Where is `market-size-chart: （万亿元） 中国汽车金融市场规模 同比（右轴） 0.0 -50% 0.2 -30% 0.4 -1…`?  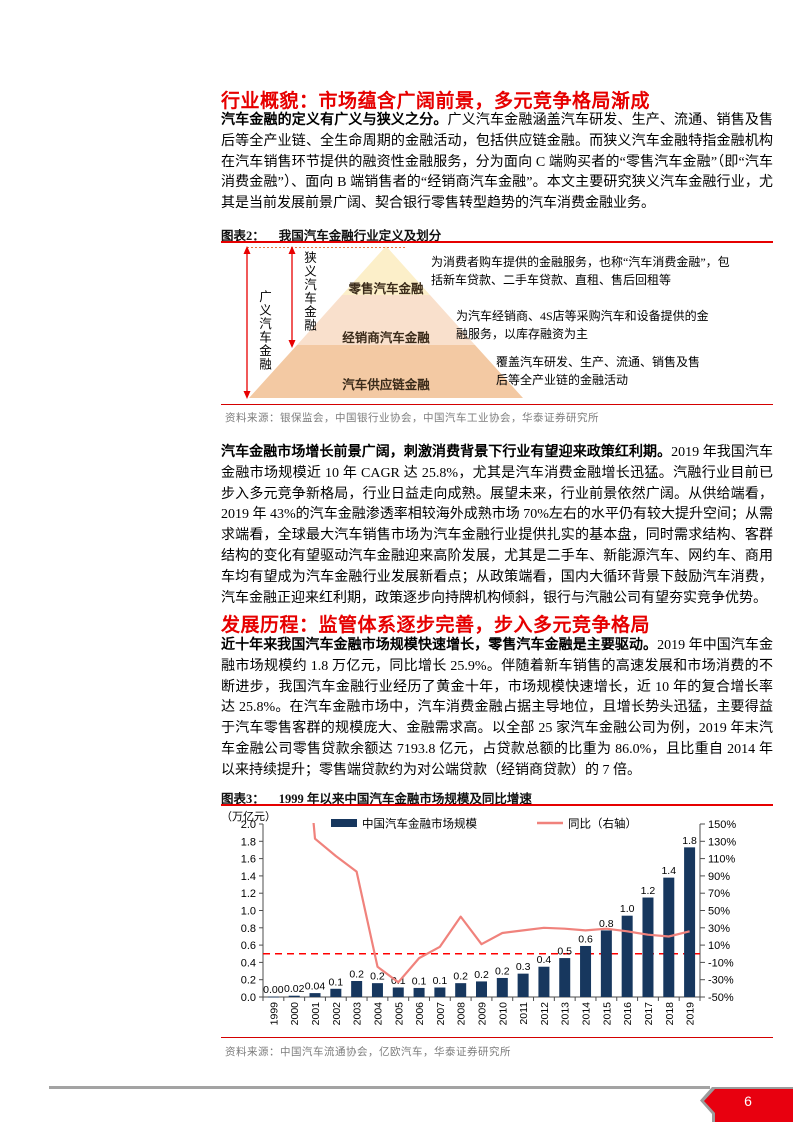
market-size-chart: （万亿元） 中国汽车金融市场规模 同比（右轴） 0.0 -50% 0.2 -30% 0.4 -1… is located at coordinates (478, 918).